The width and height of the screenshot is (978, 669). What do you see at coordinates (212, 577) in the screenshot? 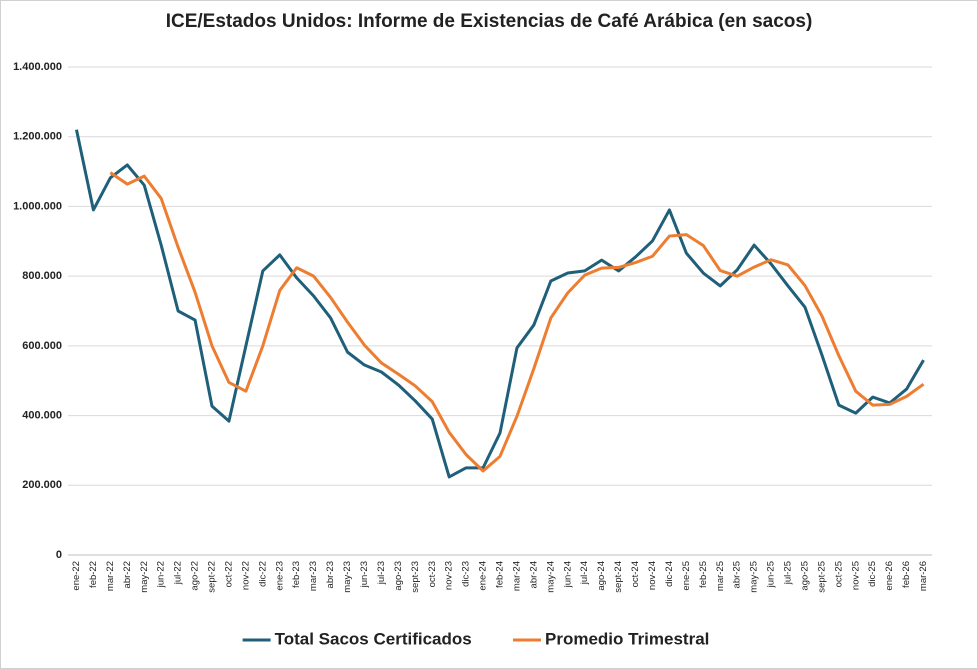
I see `x-tick-label: sept-22` at bounding box center [212, 577].